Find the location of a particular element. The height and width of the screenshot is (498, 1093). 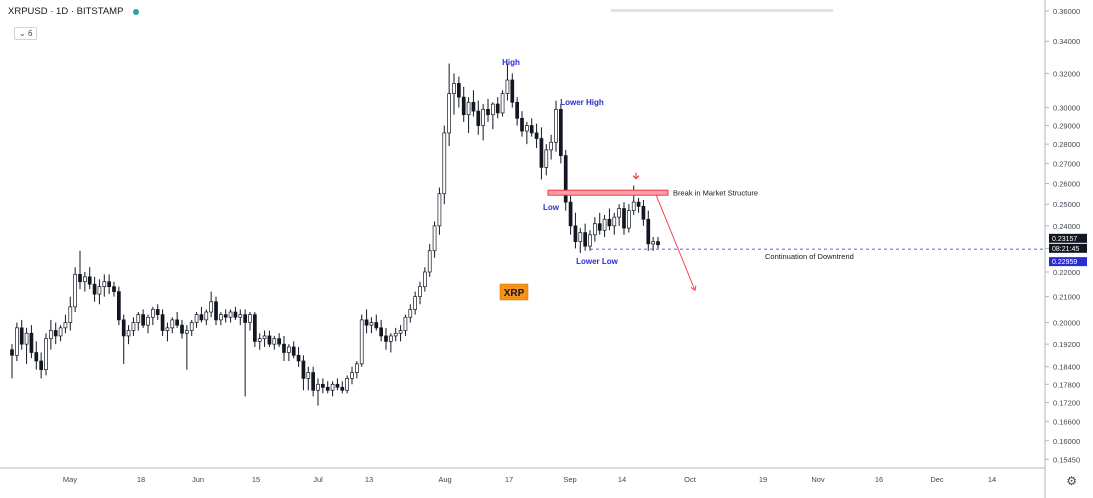

symbol-legend: XRPUSD · 1D · BITSTAMP is located at coordinates (74, 11).